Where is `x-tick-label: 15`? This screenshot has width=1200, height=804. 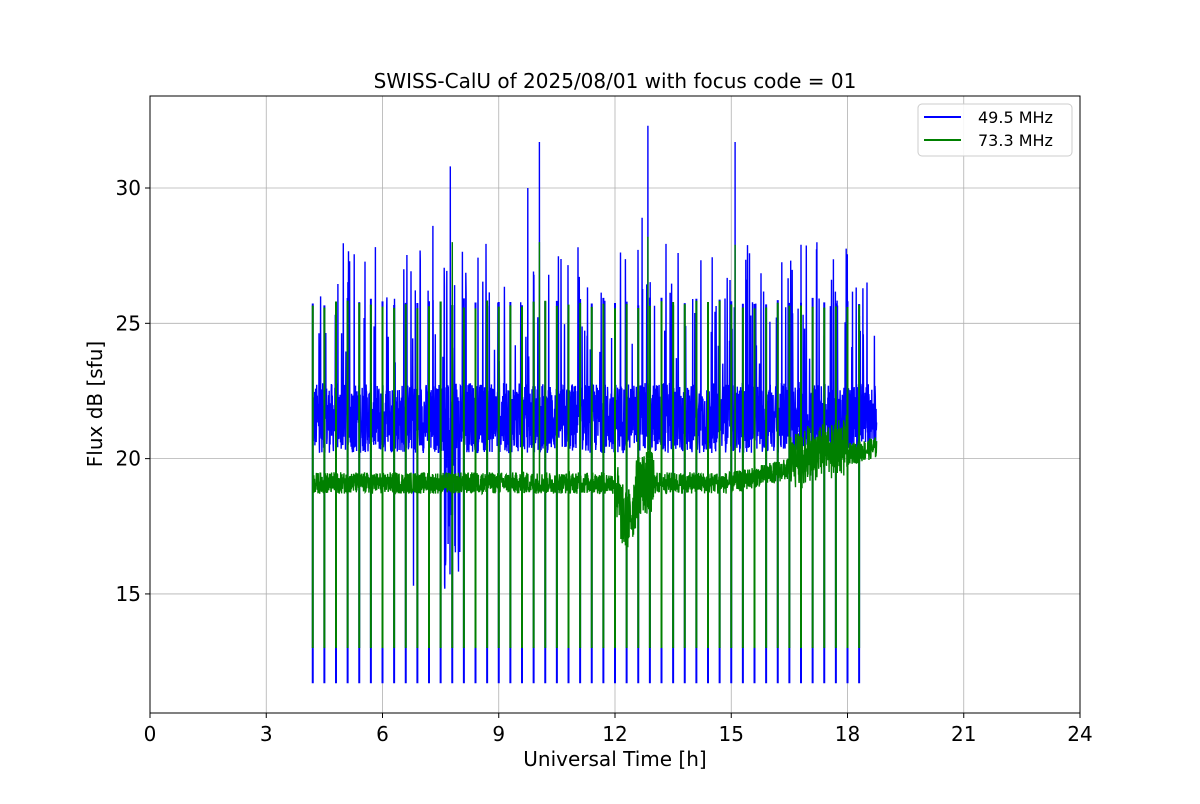
x-tick-label: 15 is located at coordinates (731, 734).